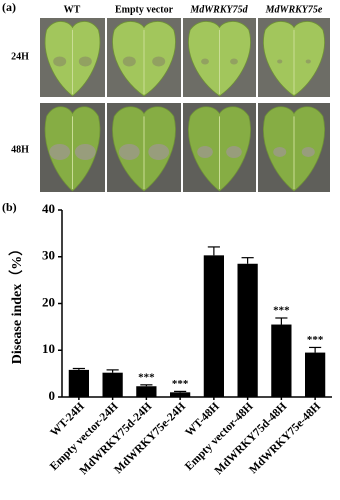  What do you see at coordinates (52, 395) in the screenshot?
I see `y-tick-label: 0` at bounding box center [52, 395].